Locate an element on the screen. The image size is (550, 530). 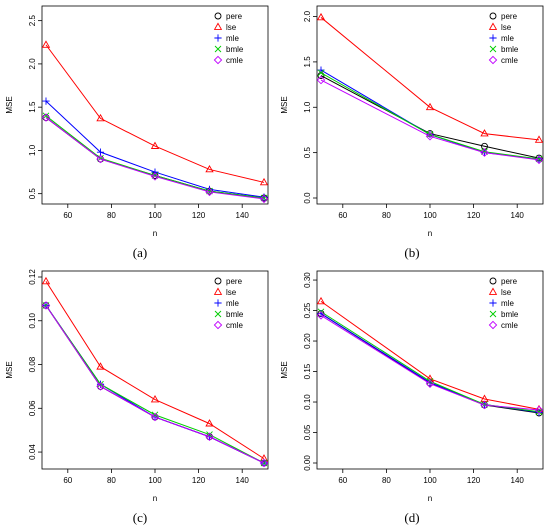
y-tick-label: 0.5 is located at coordinates (32, 194).